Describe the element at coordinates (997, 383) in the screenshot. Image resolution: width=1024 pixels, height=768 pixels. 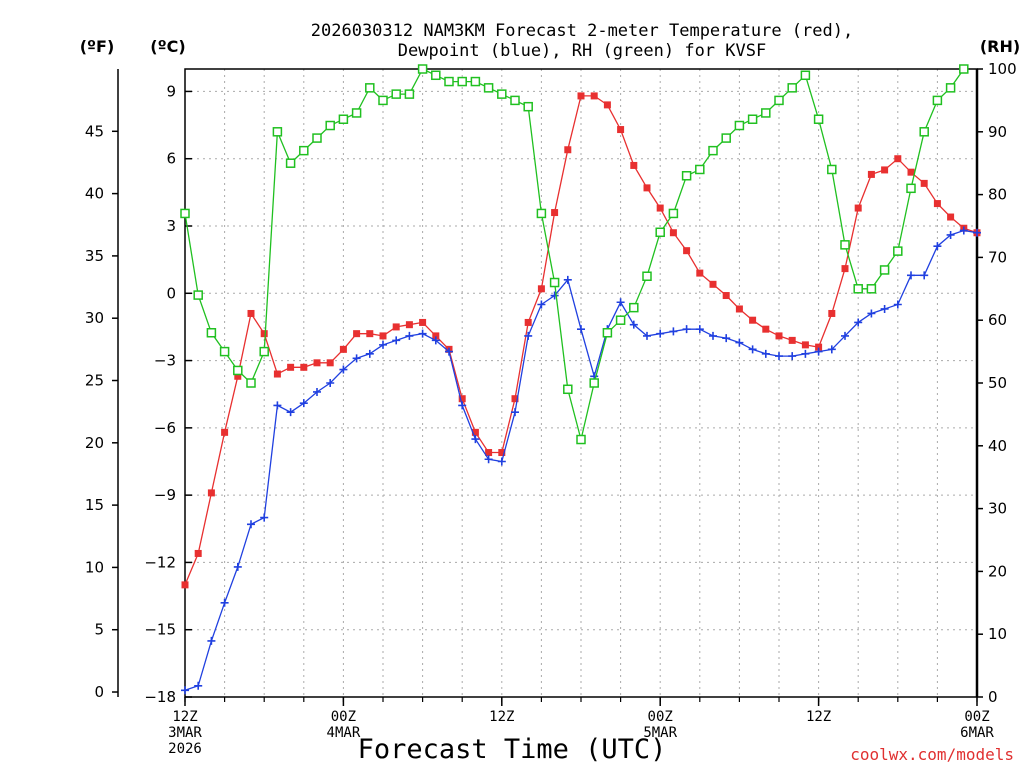
I see `rh-tick-label: 50` at that location.